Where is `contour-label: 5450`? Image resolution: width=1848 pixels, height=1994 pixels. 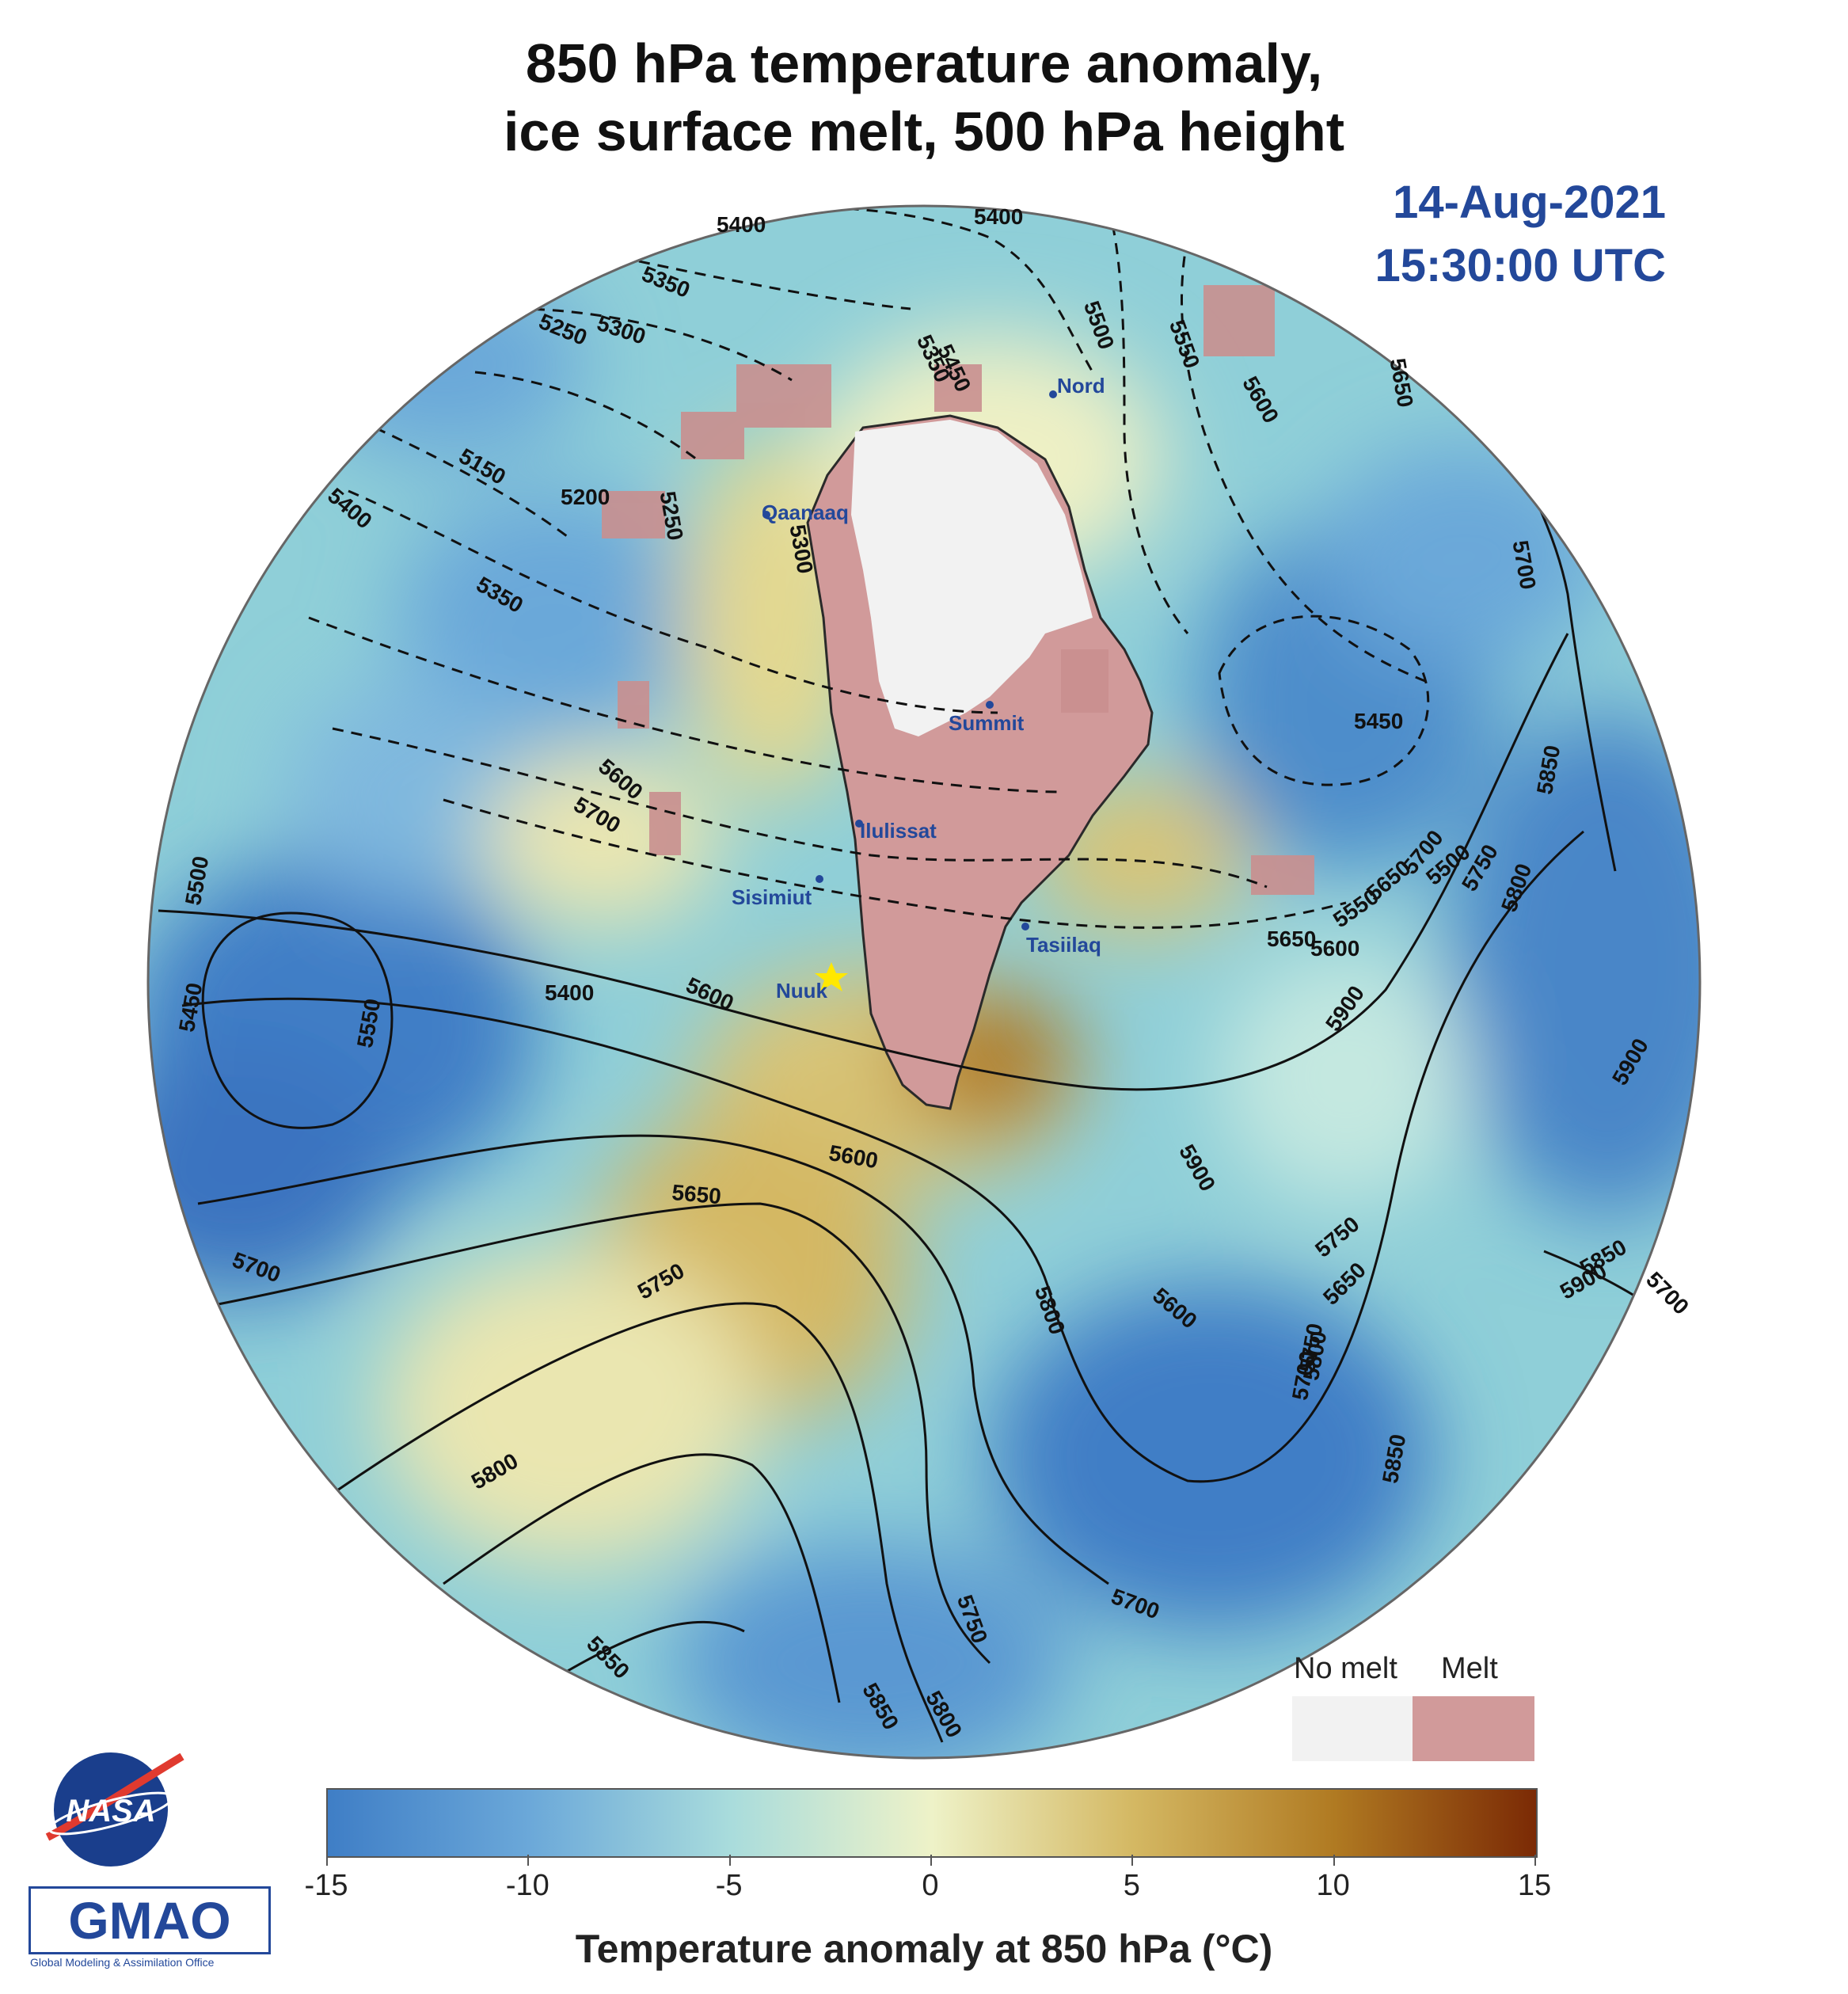
contour-label: 5450 is located at coordinates (1379, 721).